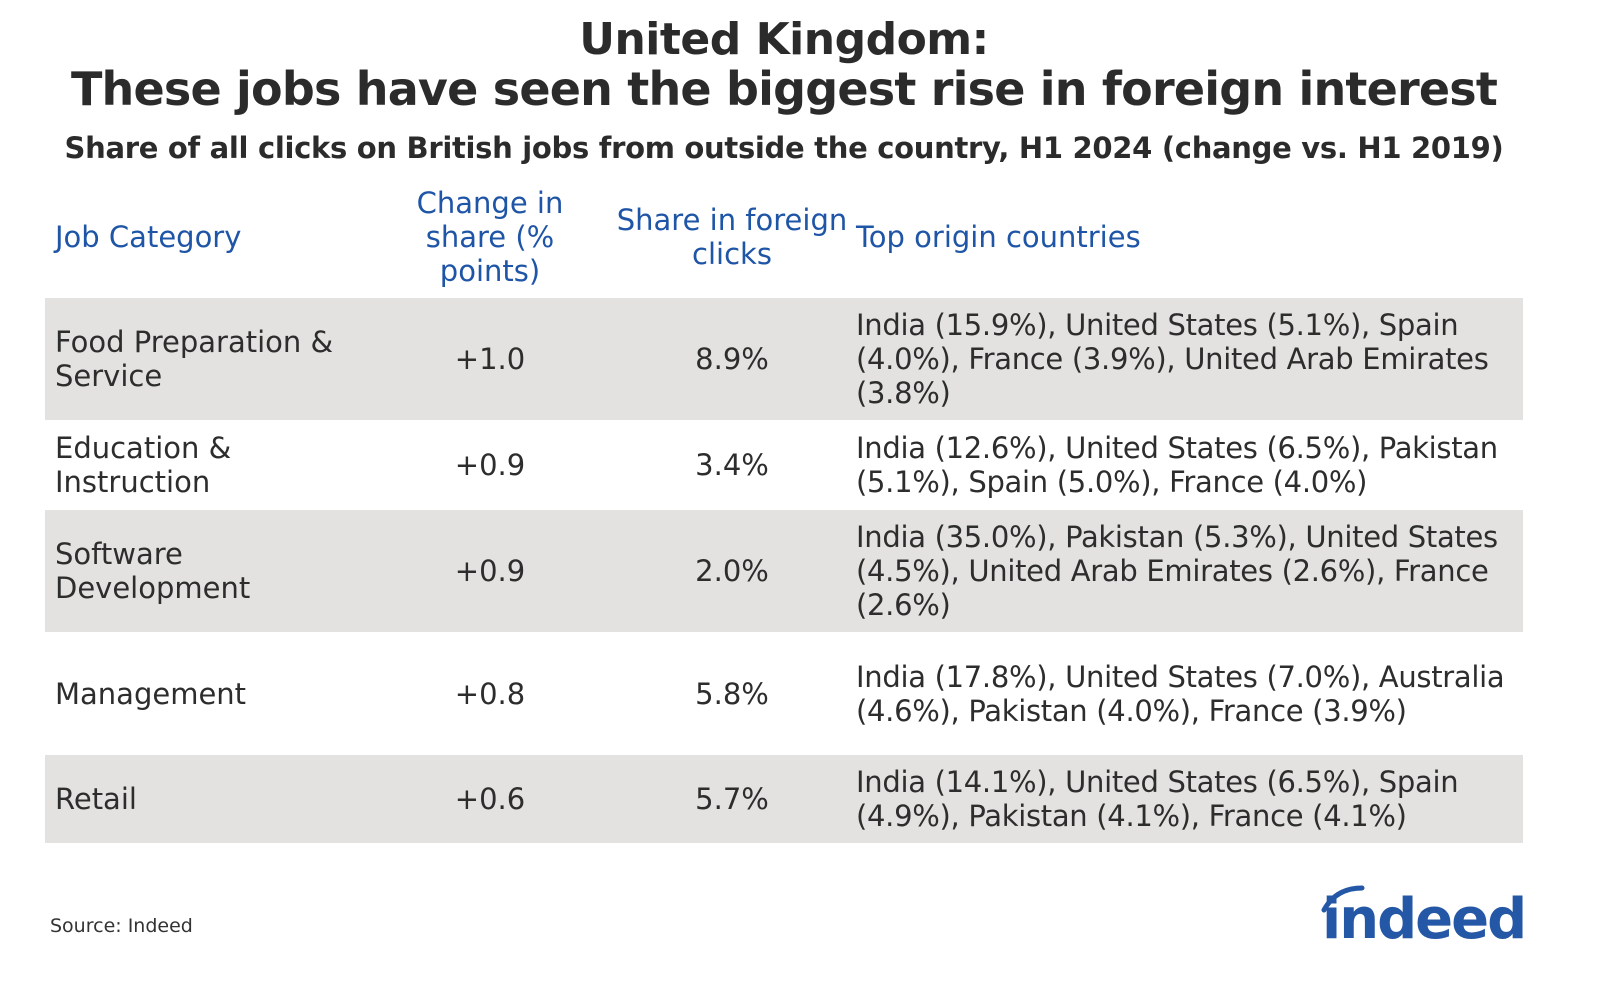 This screenshot has height=990, width=1600. What do you see at coordinates (732, 693) in the screenshot?
I see `share-cell: 5.8%` at bounding box center [732, 693].